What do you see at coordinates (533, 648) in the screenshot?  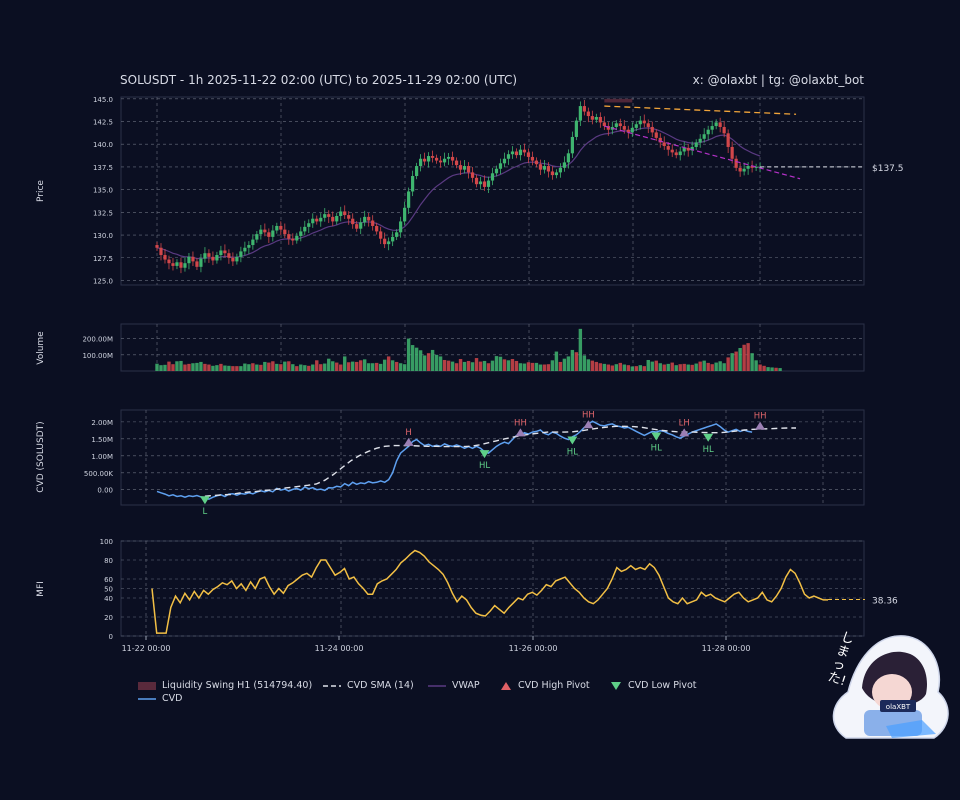 I see `x-tick-label: 11-26 00:00` at bounding box center [533, 648].